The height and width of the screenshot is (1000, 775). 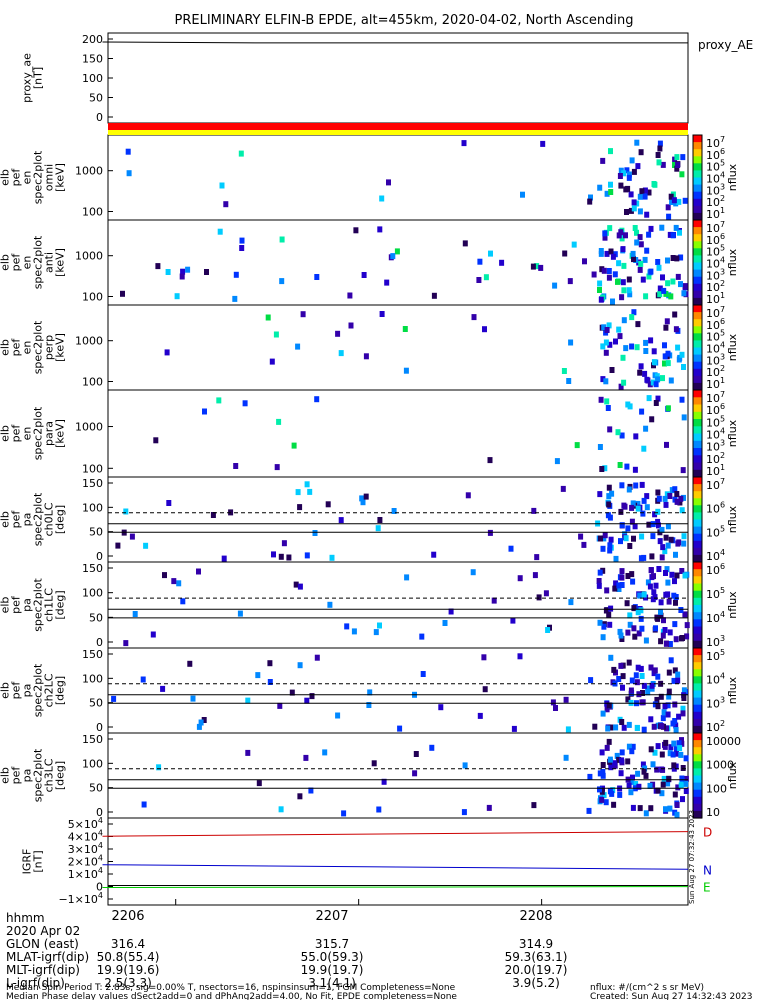 I want to click on y-axis-label: ch3LC, so click(x=49, y=775).